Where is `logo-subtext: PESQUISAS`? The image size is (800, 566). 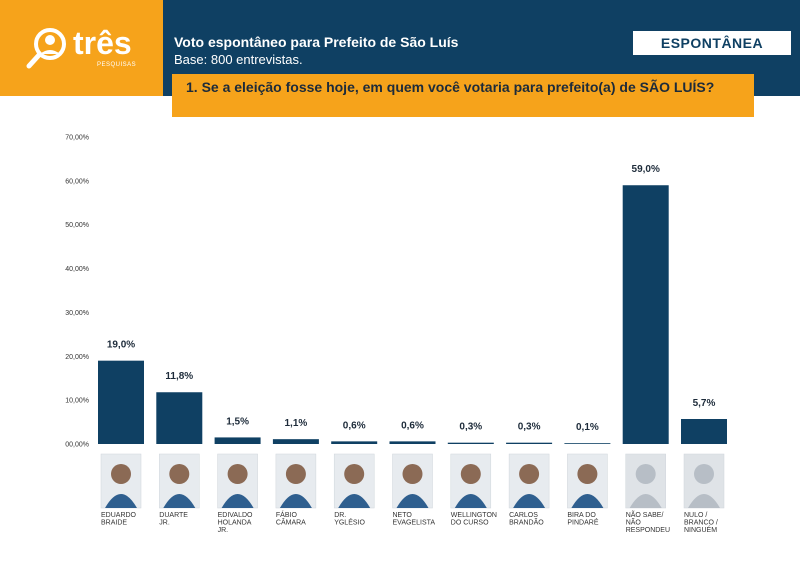 logo-subtext: PESQUISAS is located at coordinates (117, 65).